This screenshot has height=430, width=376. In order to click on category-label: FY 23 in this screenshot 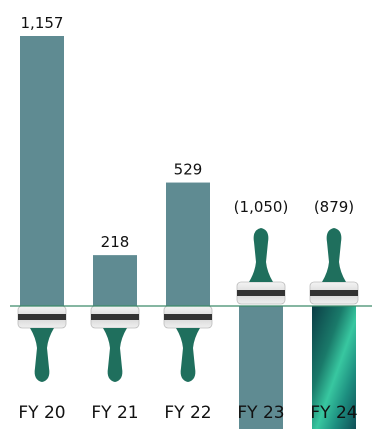, I will do `click(260, 413)`.